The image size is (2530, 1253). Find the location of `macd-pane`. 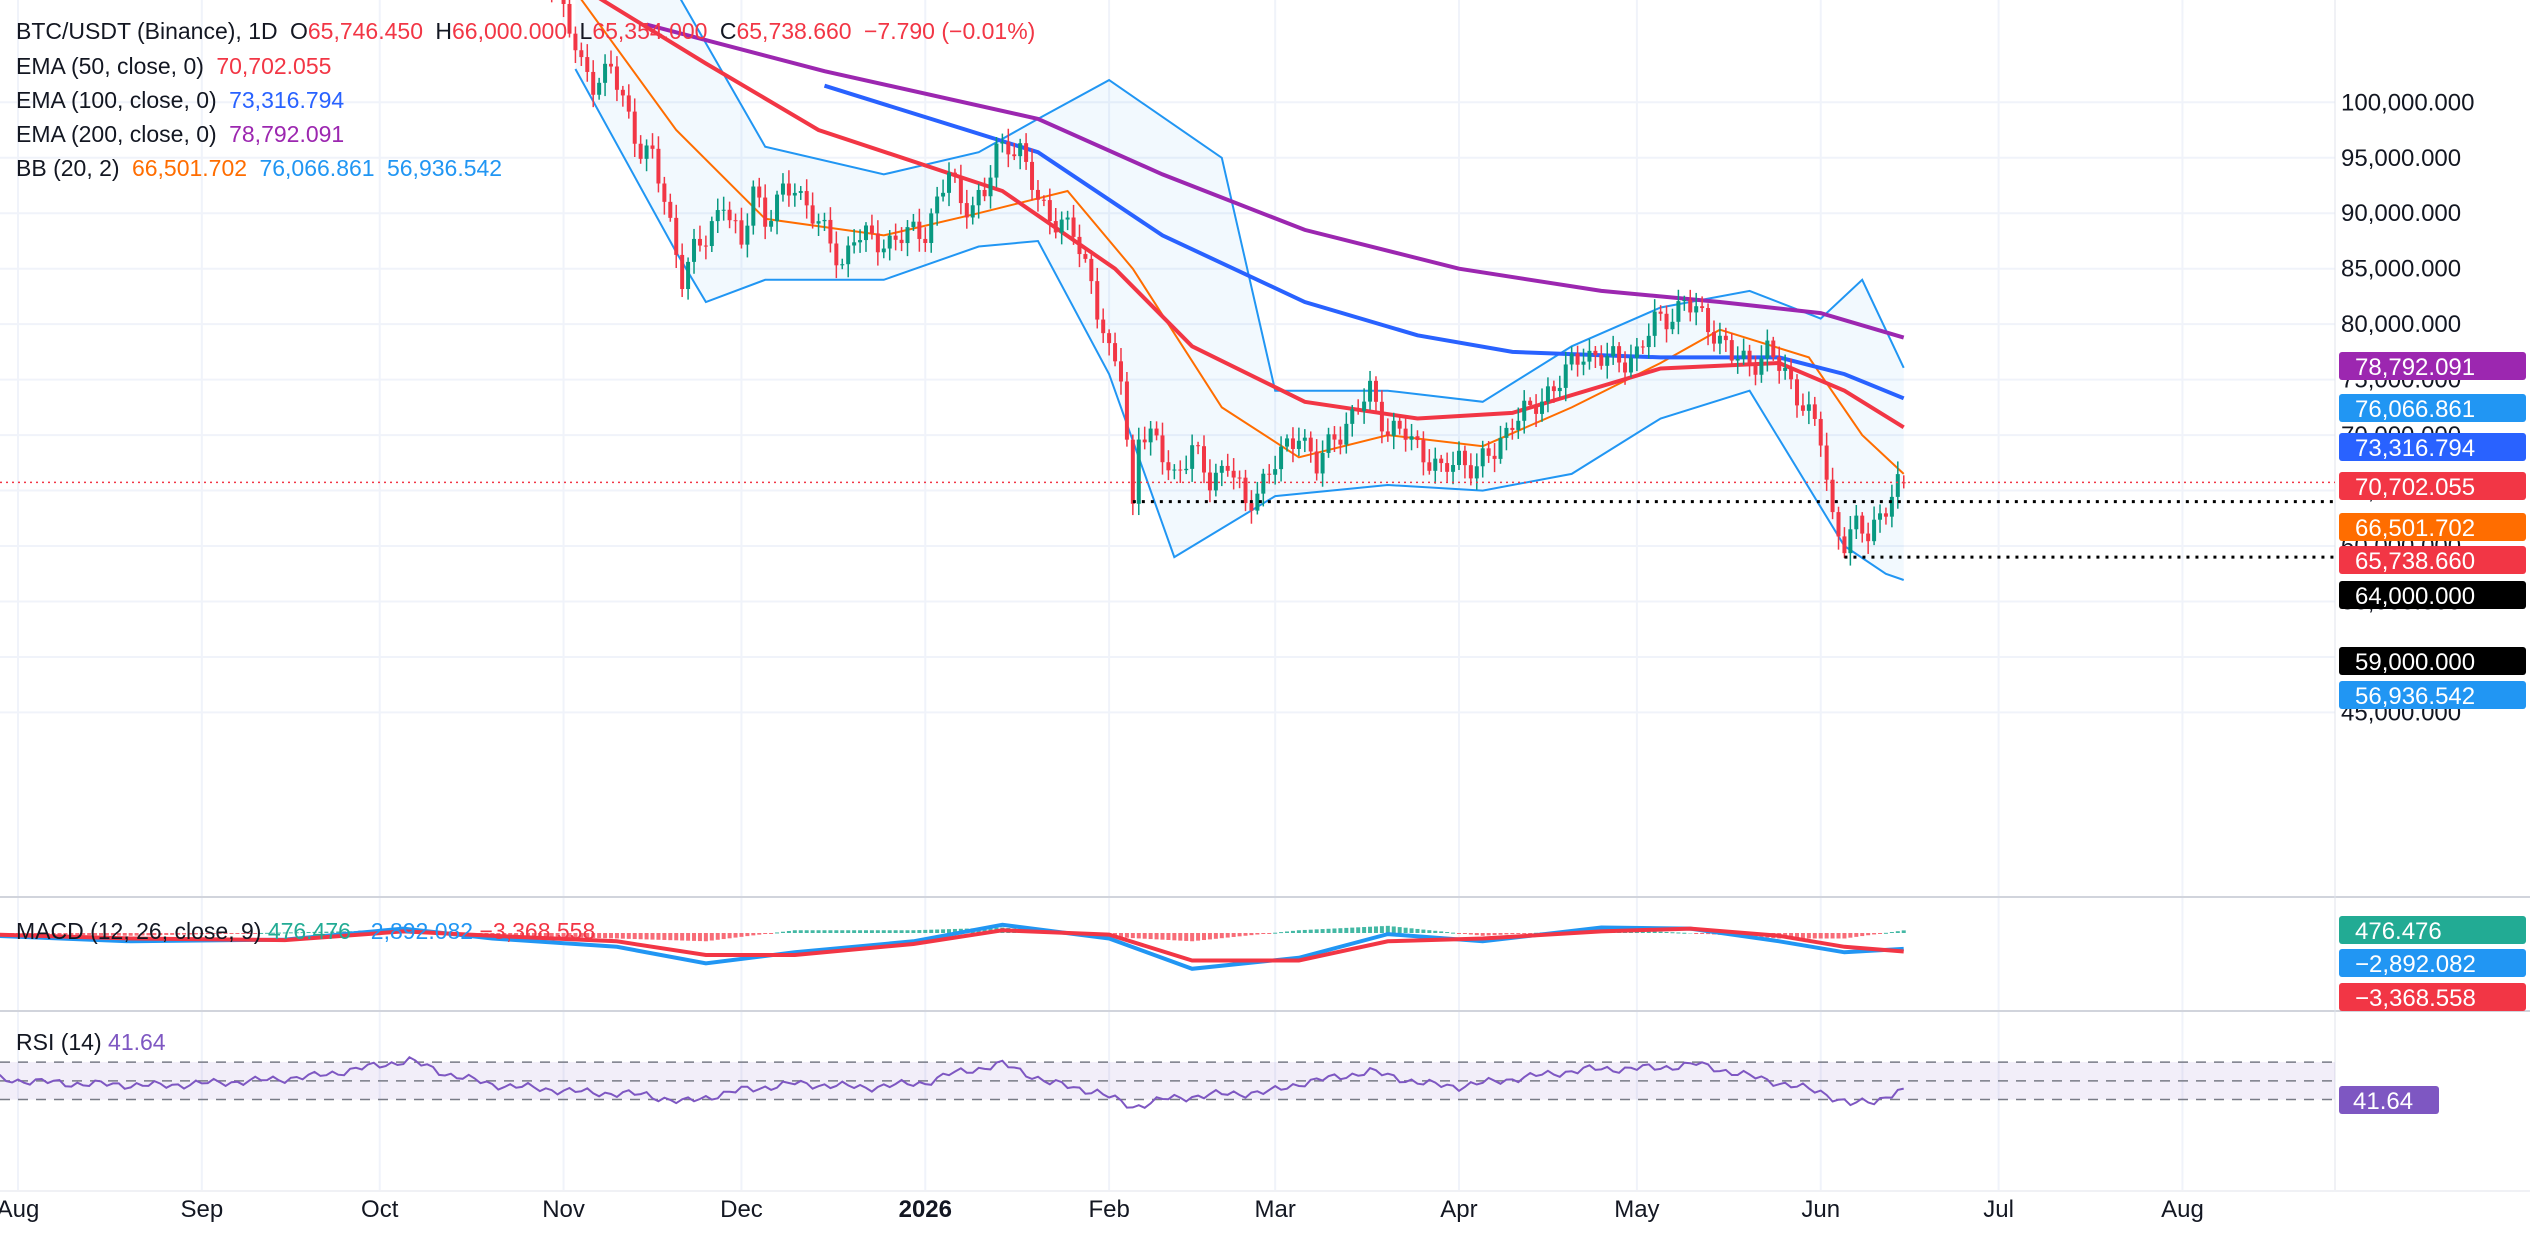

macd-pane is located at coordinates (953, 946).